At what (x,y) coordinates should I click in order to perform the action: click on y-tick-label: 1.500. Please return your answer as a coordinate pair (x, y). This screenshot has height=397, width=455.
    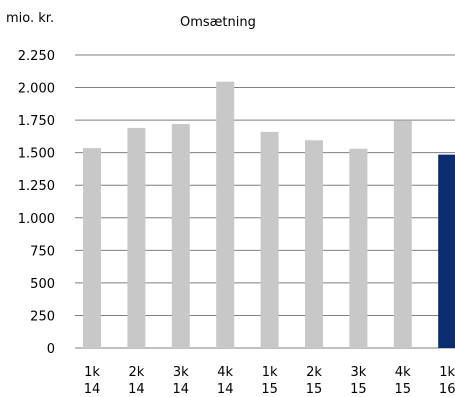
    Looking at the image, I should click on (36, 154).